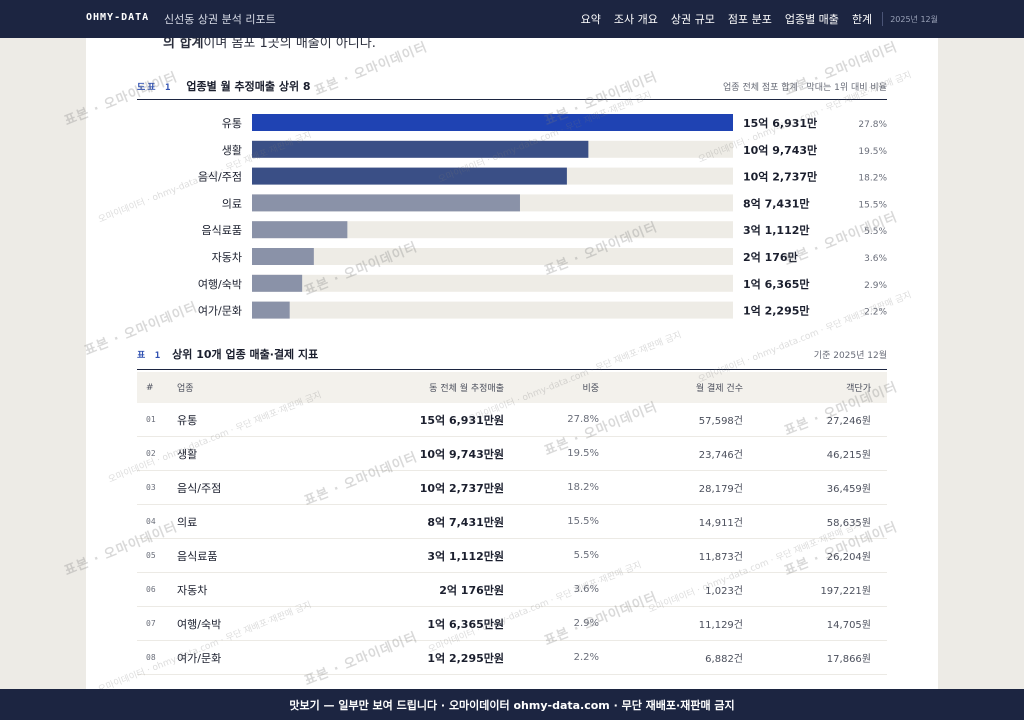 The width and height of the screenshot is (1024, 720). Describe the element at coordinates (858, 389) in the screenshot. I see `col-avg: 객단가` at that location.